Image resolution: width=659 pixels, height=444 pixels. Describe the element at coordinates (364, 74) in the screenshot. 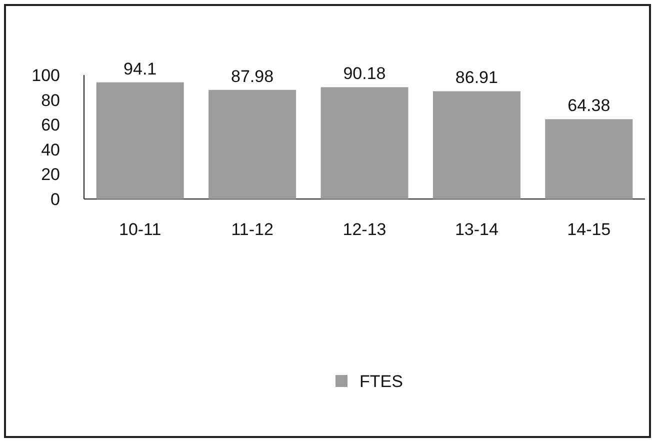

I see `data-label: 90.18` at that location.